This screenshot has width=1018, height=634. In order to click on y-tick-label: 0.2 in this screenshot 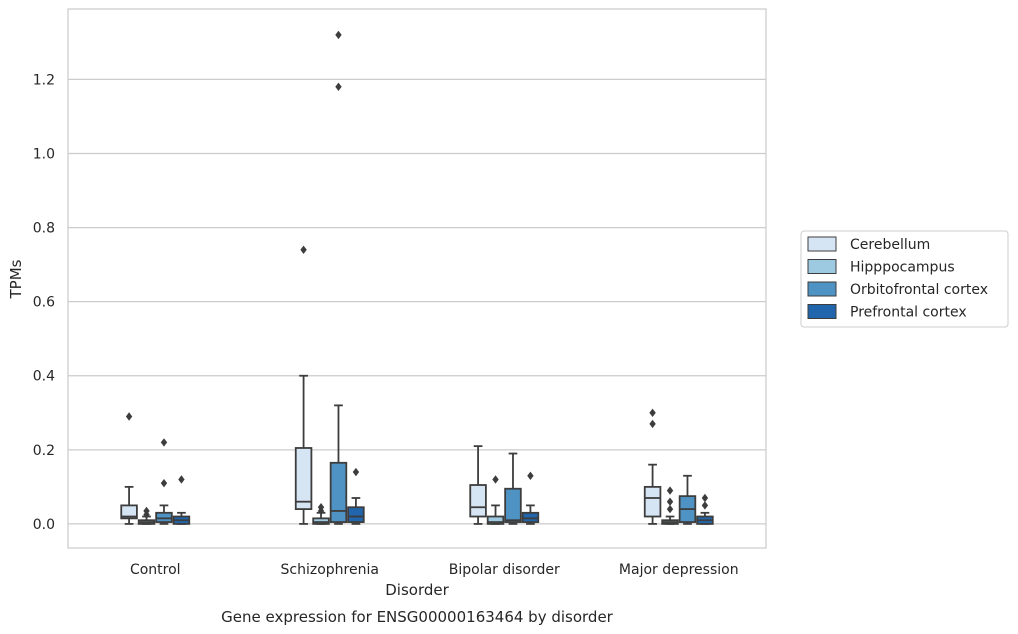, I will do `click(44, 451)`.